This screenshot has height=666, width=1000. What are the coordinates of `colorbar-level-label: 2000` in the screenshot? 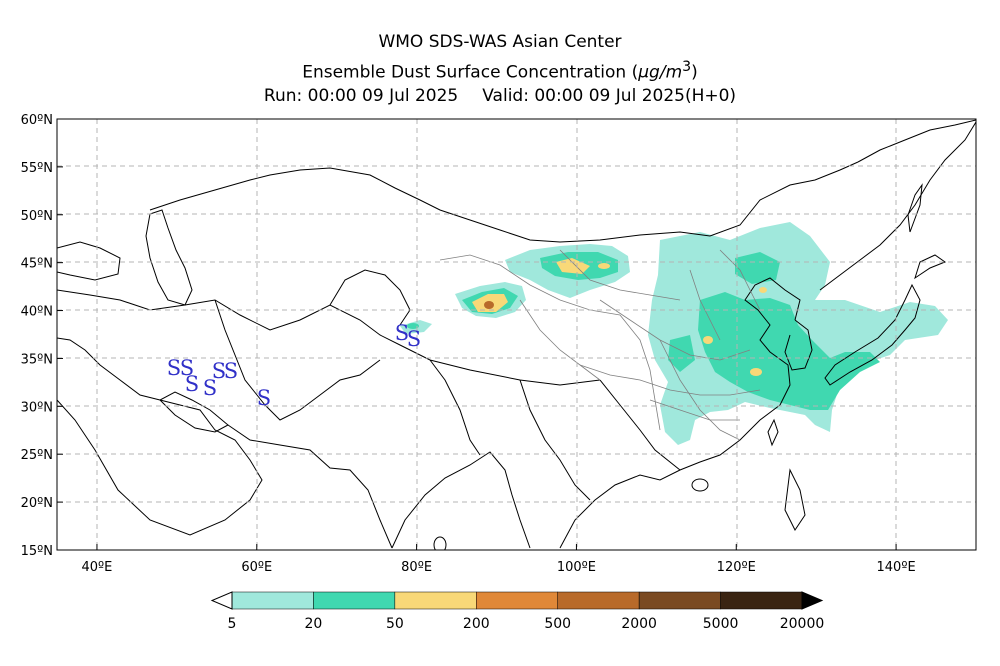 It's located at (639, 624).